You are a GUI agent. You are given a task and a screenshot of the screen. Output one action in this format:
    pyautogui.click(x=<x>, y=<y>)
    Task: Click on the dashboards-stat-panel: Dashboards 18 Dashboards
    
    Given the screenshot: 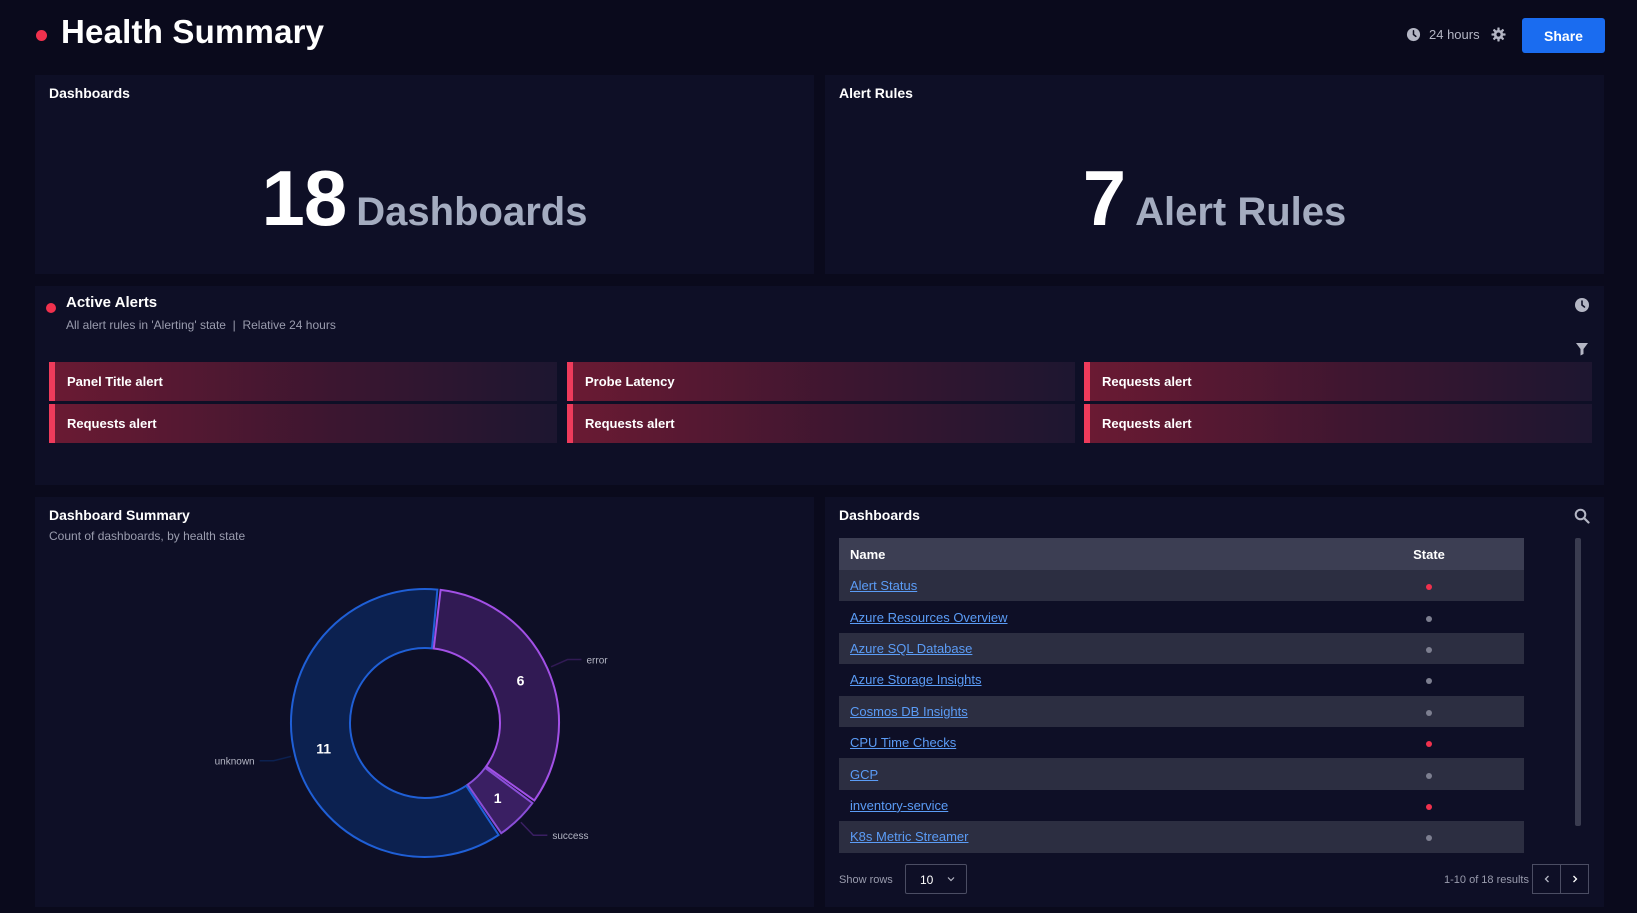 What is the action you would take?
    pyautogui.click(x=424, y=174)
    